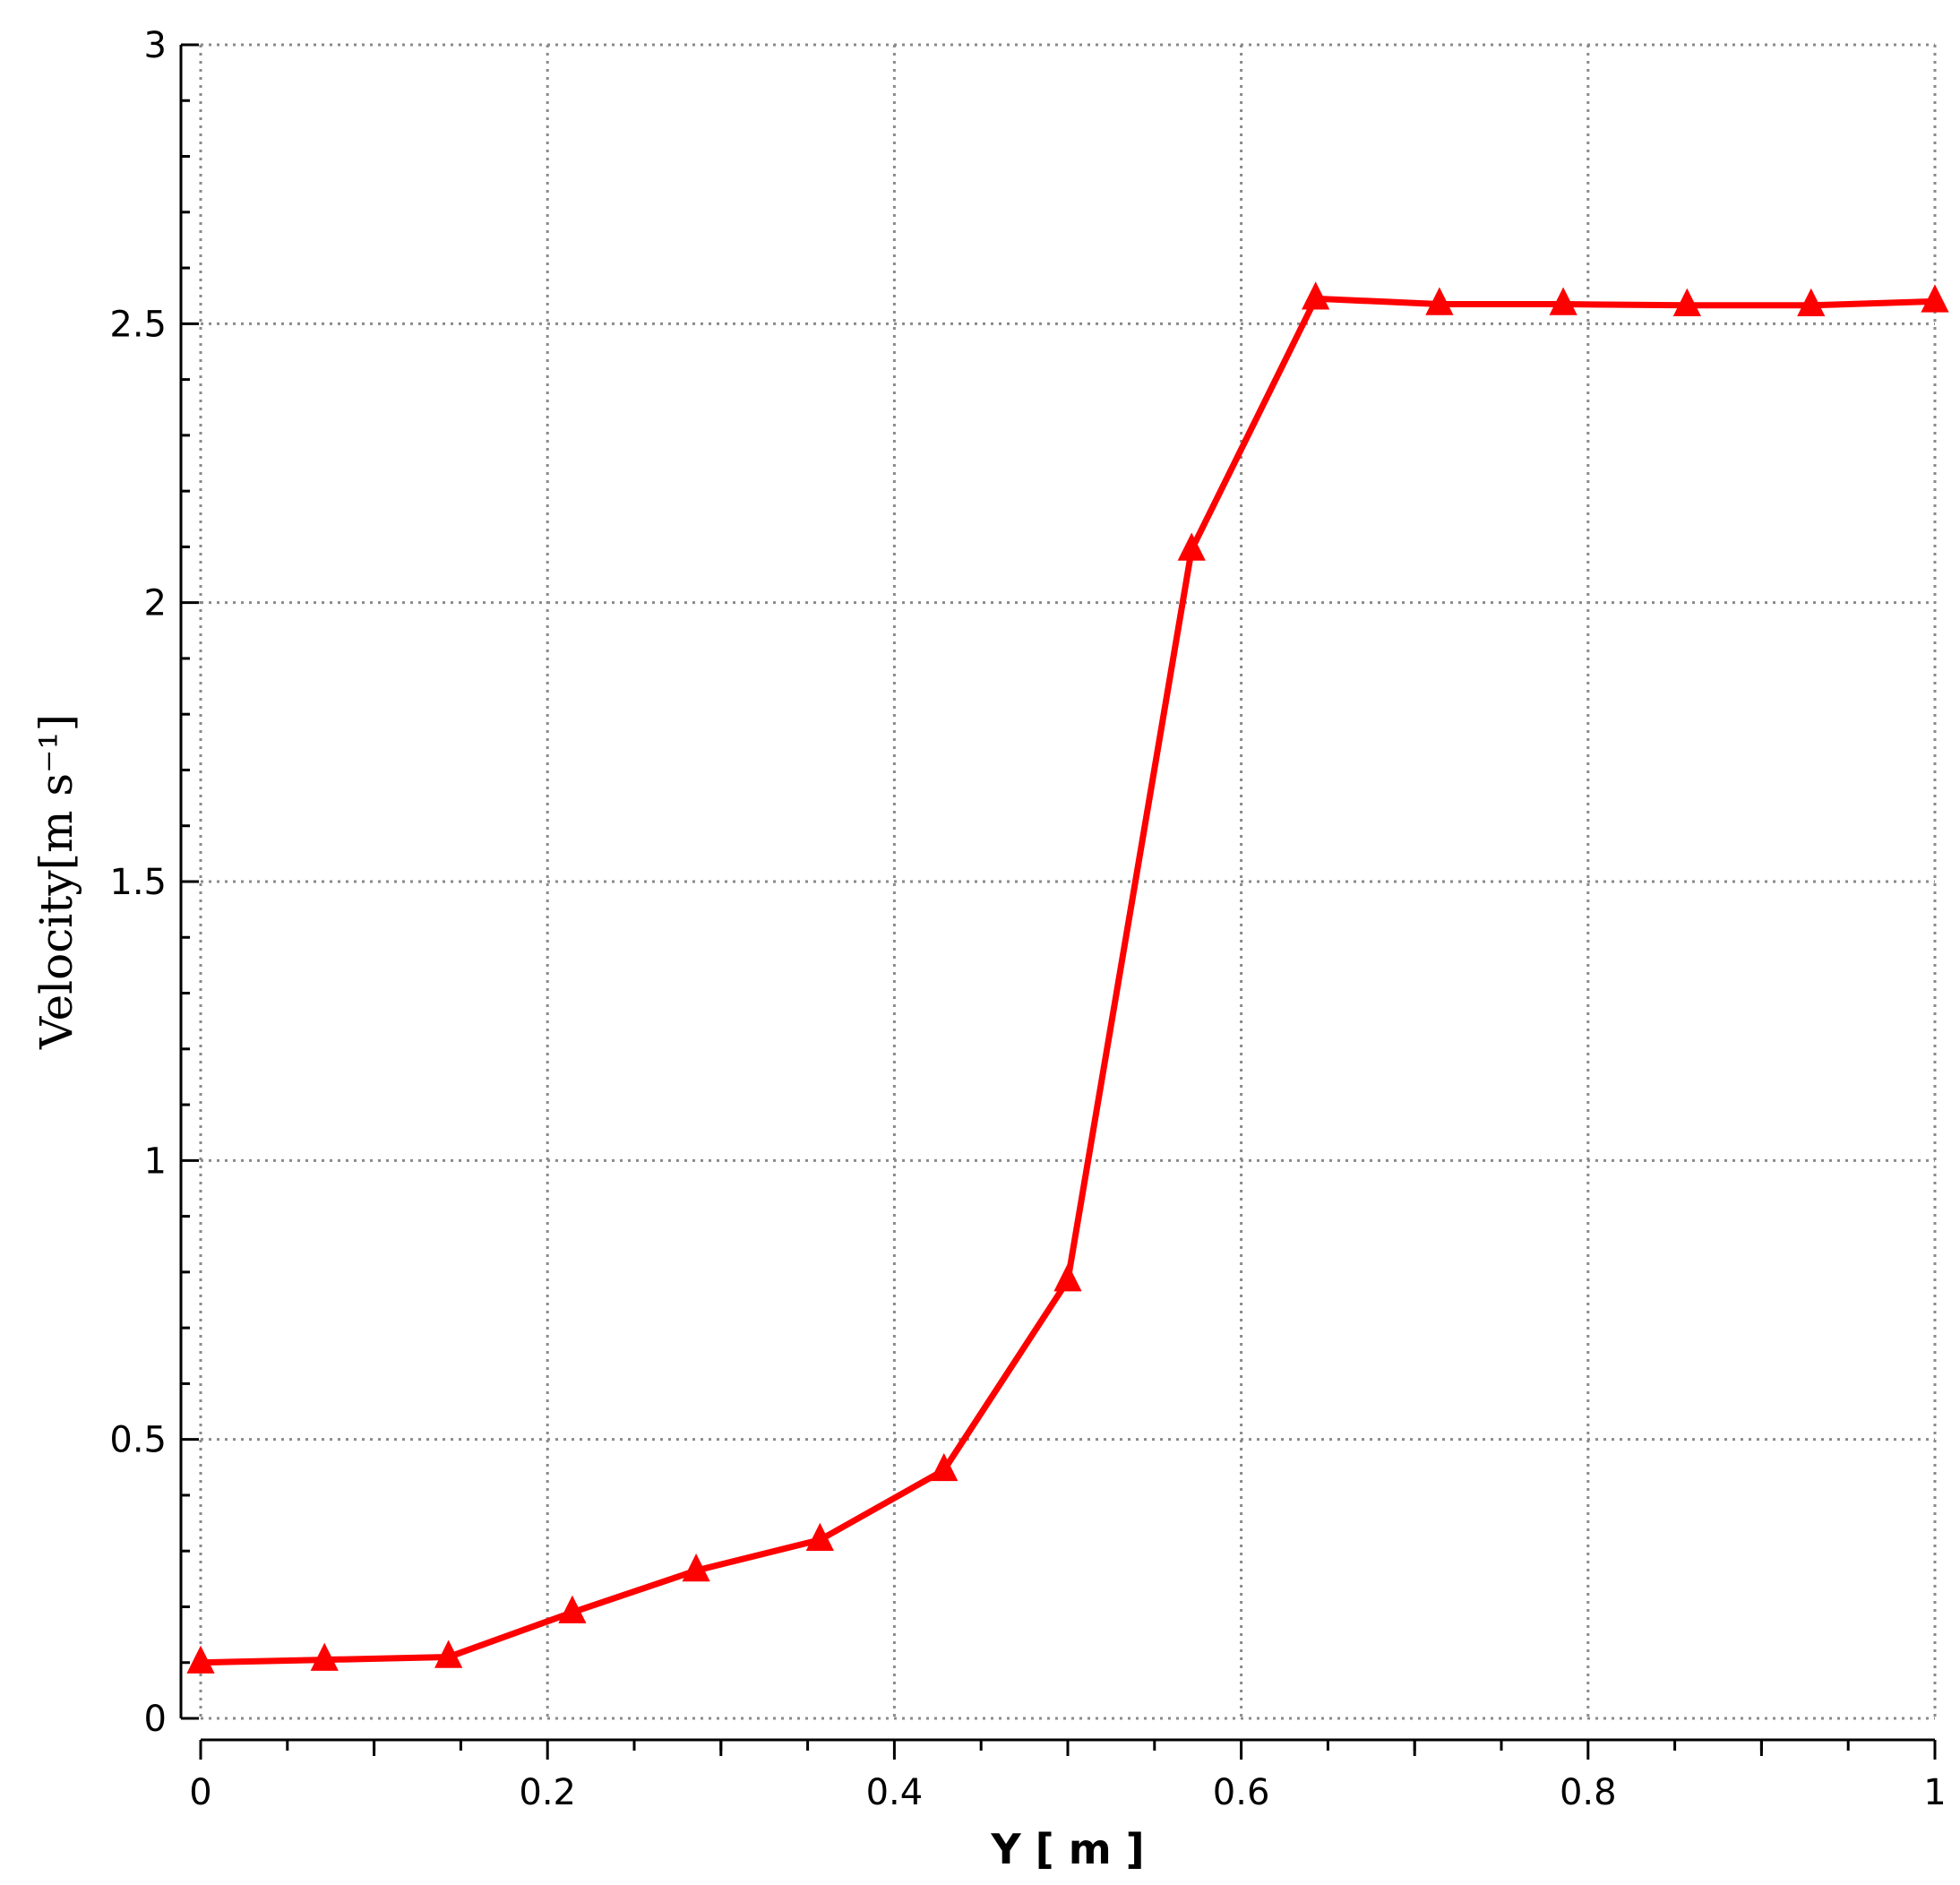 The width and height of the screenshot is (1960, 1885). Describe the element at coordinates (156, 1161) in the screenshot. I see `y-tick-label: 1` at that location.